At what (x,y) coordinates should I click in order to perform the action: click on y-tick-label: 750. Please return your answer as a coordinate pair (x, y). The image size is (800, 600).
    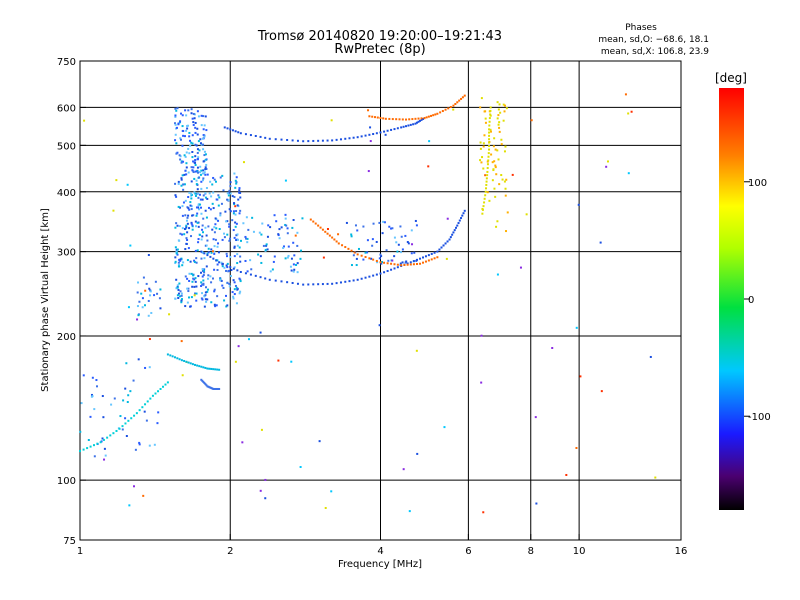
    Looking at the image, I should click on (66, 62).